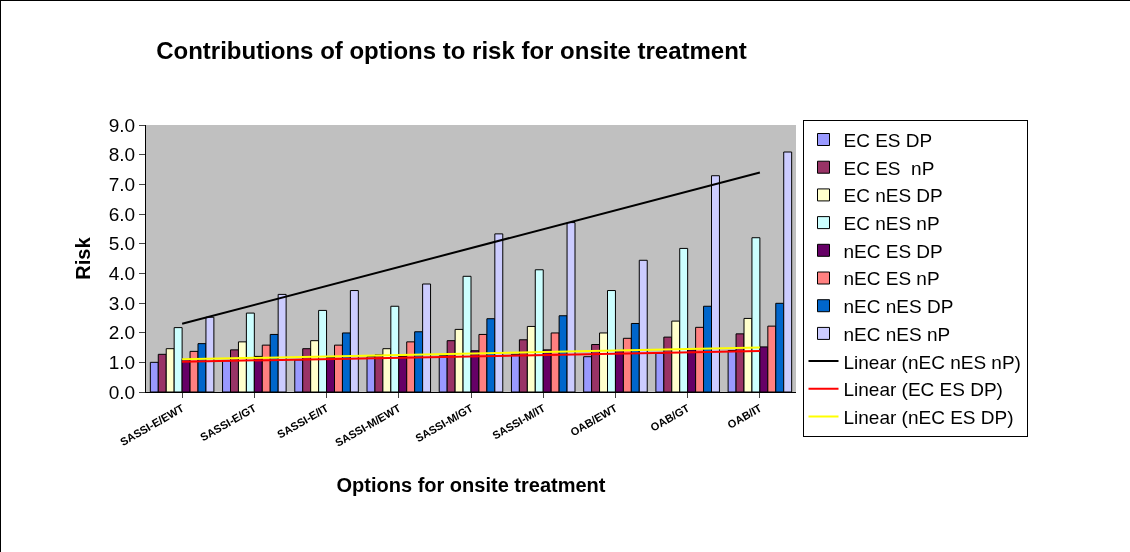 The height and width of the screenshot is (552, 1130). Describe the element at coordinates (122, 125) in the screenshot. I see `y-tick-label: 9.0` at that location.